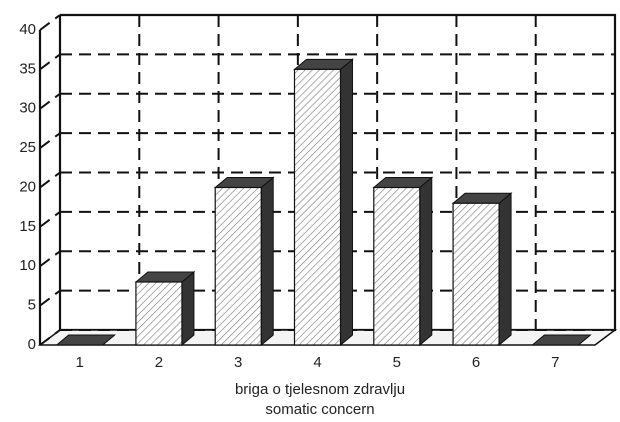  Describe the element at coordinates (319, 409) in the screenshot. I see `x-axis-label: somatic concern` at that location.